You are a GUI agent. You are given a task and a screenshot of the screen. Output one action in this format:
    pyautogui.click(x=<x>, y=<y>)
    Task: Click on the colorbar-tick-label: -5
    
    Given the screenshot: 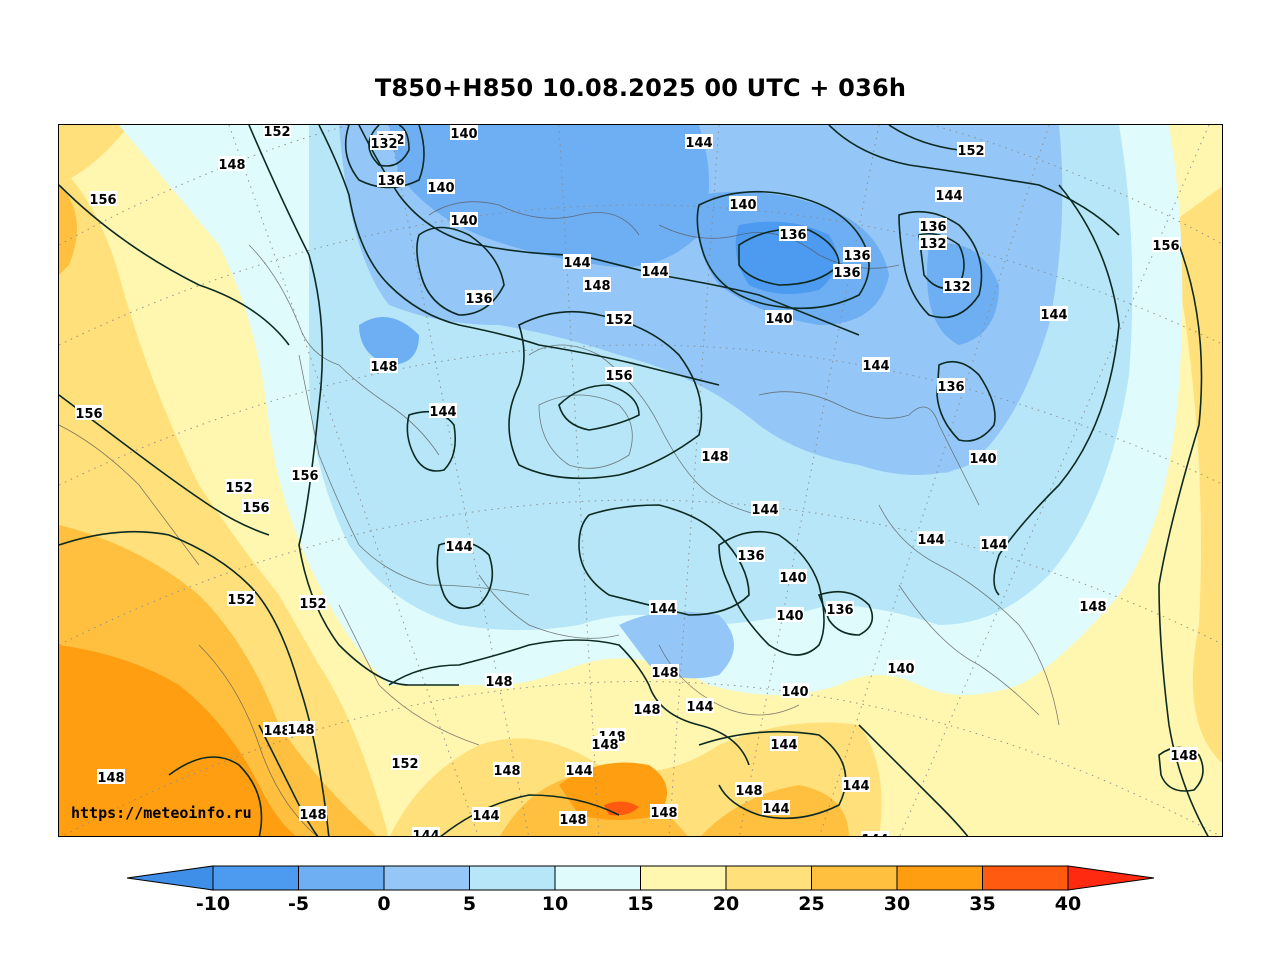 What is the action you would take?
    pyautogui.click(x=298, y=904)
    